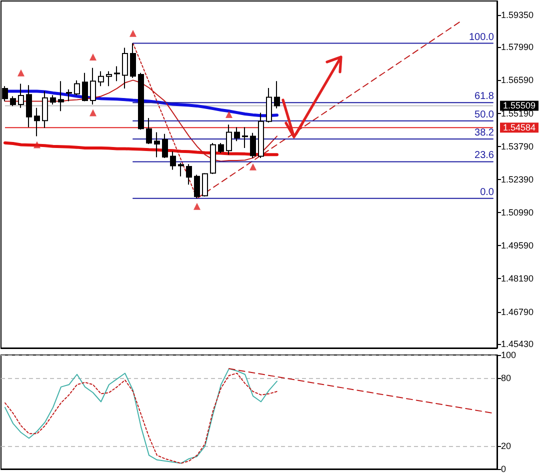 The height and width of the screenshot is (475, 549). What do you see at coordinates (517, 245) in the screenshot?
I see `y-tick-label: 1.49590` at bounding box center [517, 245].